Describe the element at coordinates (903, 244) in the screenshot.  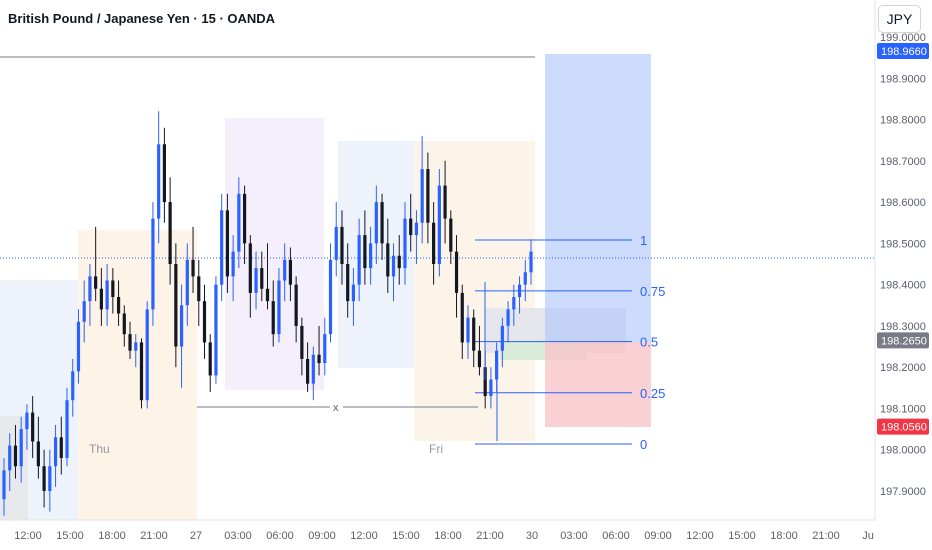
I see `price-tick-label: 198.5000` at that location.